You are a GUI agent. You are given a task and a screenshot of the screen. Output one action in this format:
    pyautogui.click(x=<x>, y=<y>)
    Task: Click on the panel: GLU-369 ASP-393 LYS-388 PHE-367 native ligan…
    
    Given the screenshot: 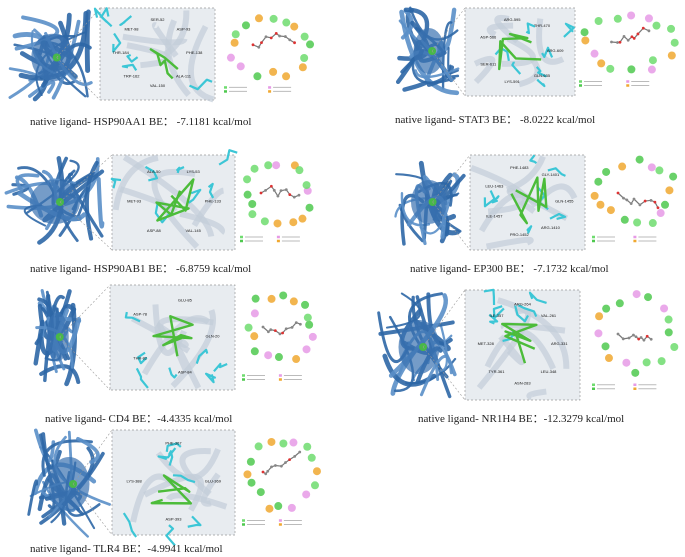 What is the action you would take?
    pyautogui.click(x=174, y=491)
    